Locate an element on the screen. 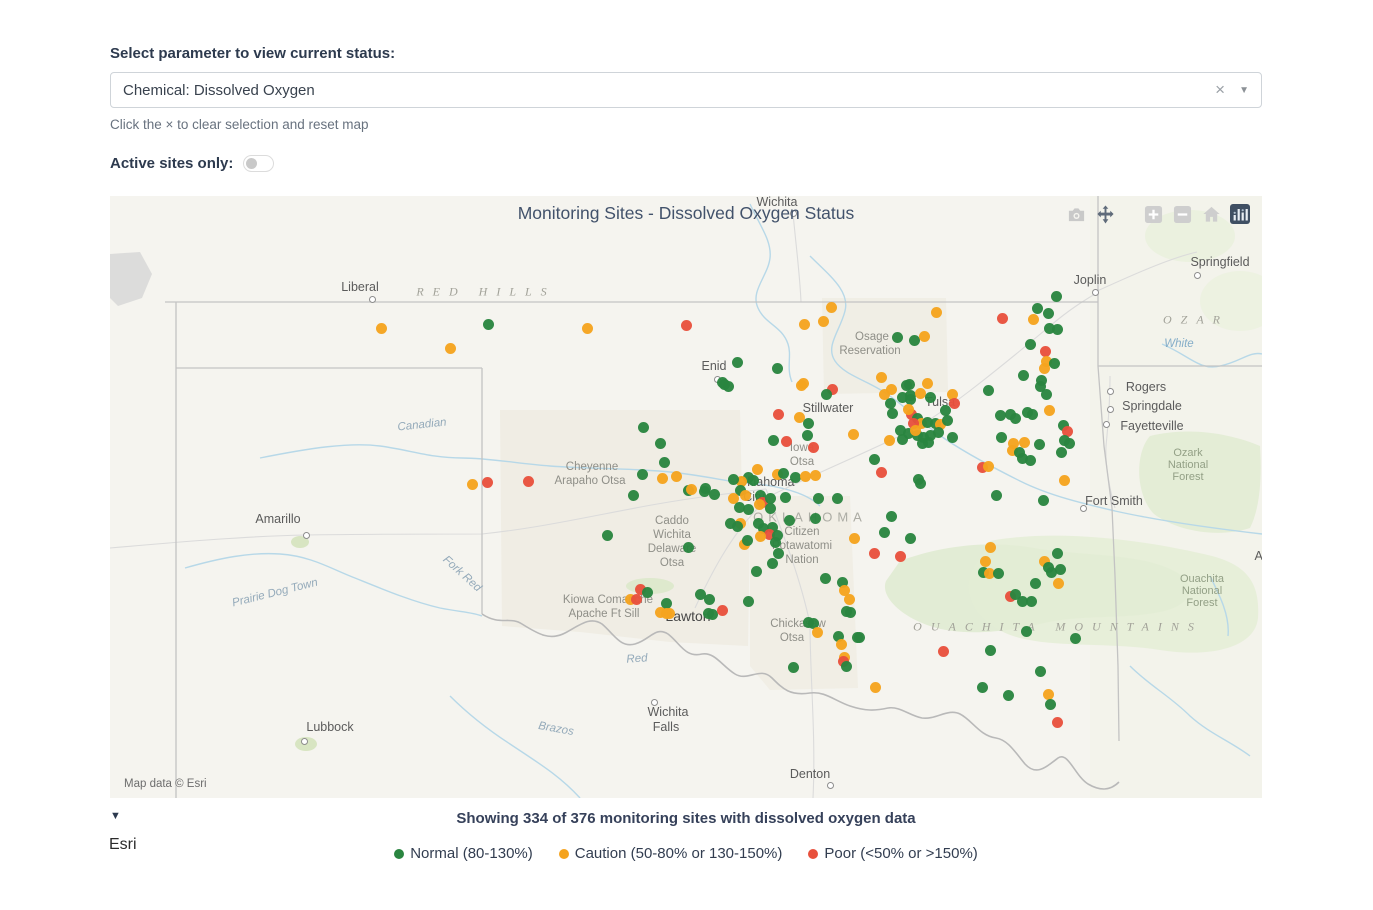 This screenshot has height=910, width=1373. pan-icon is located at coordinates (1105, 214).